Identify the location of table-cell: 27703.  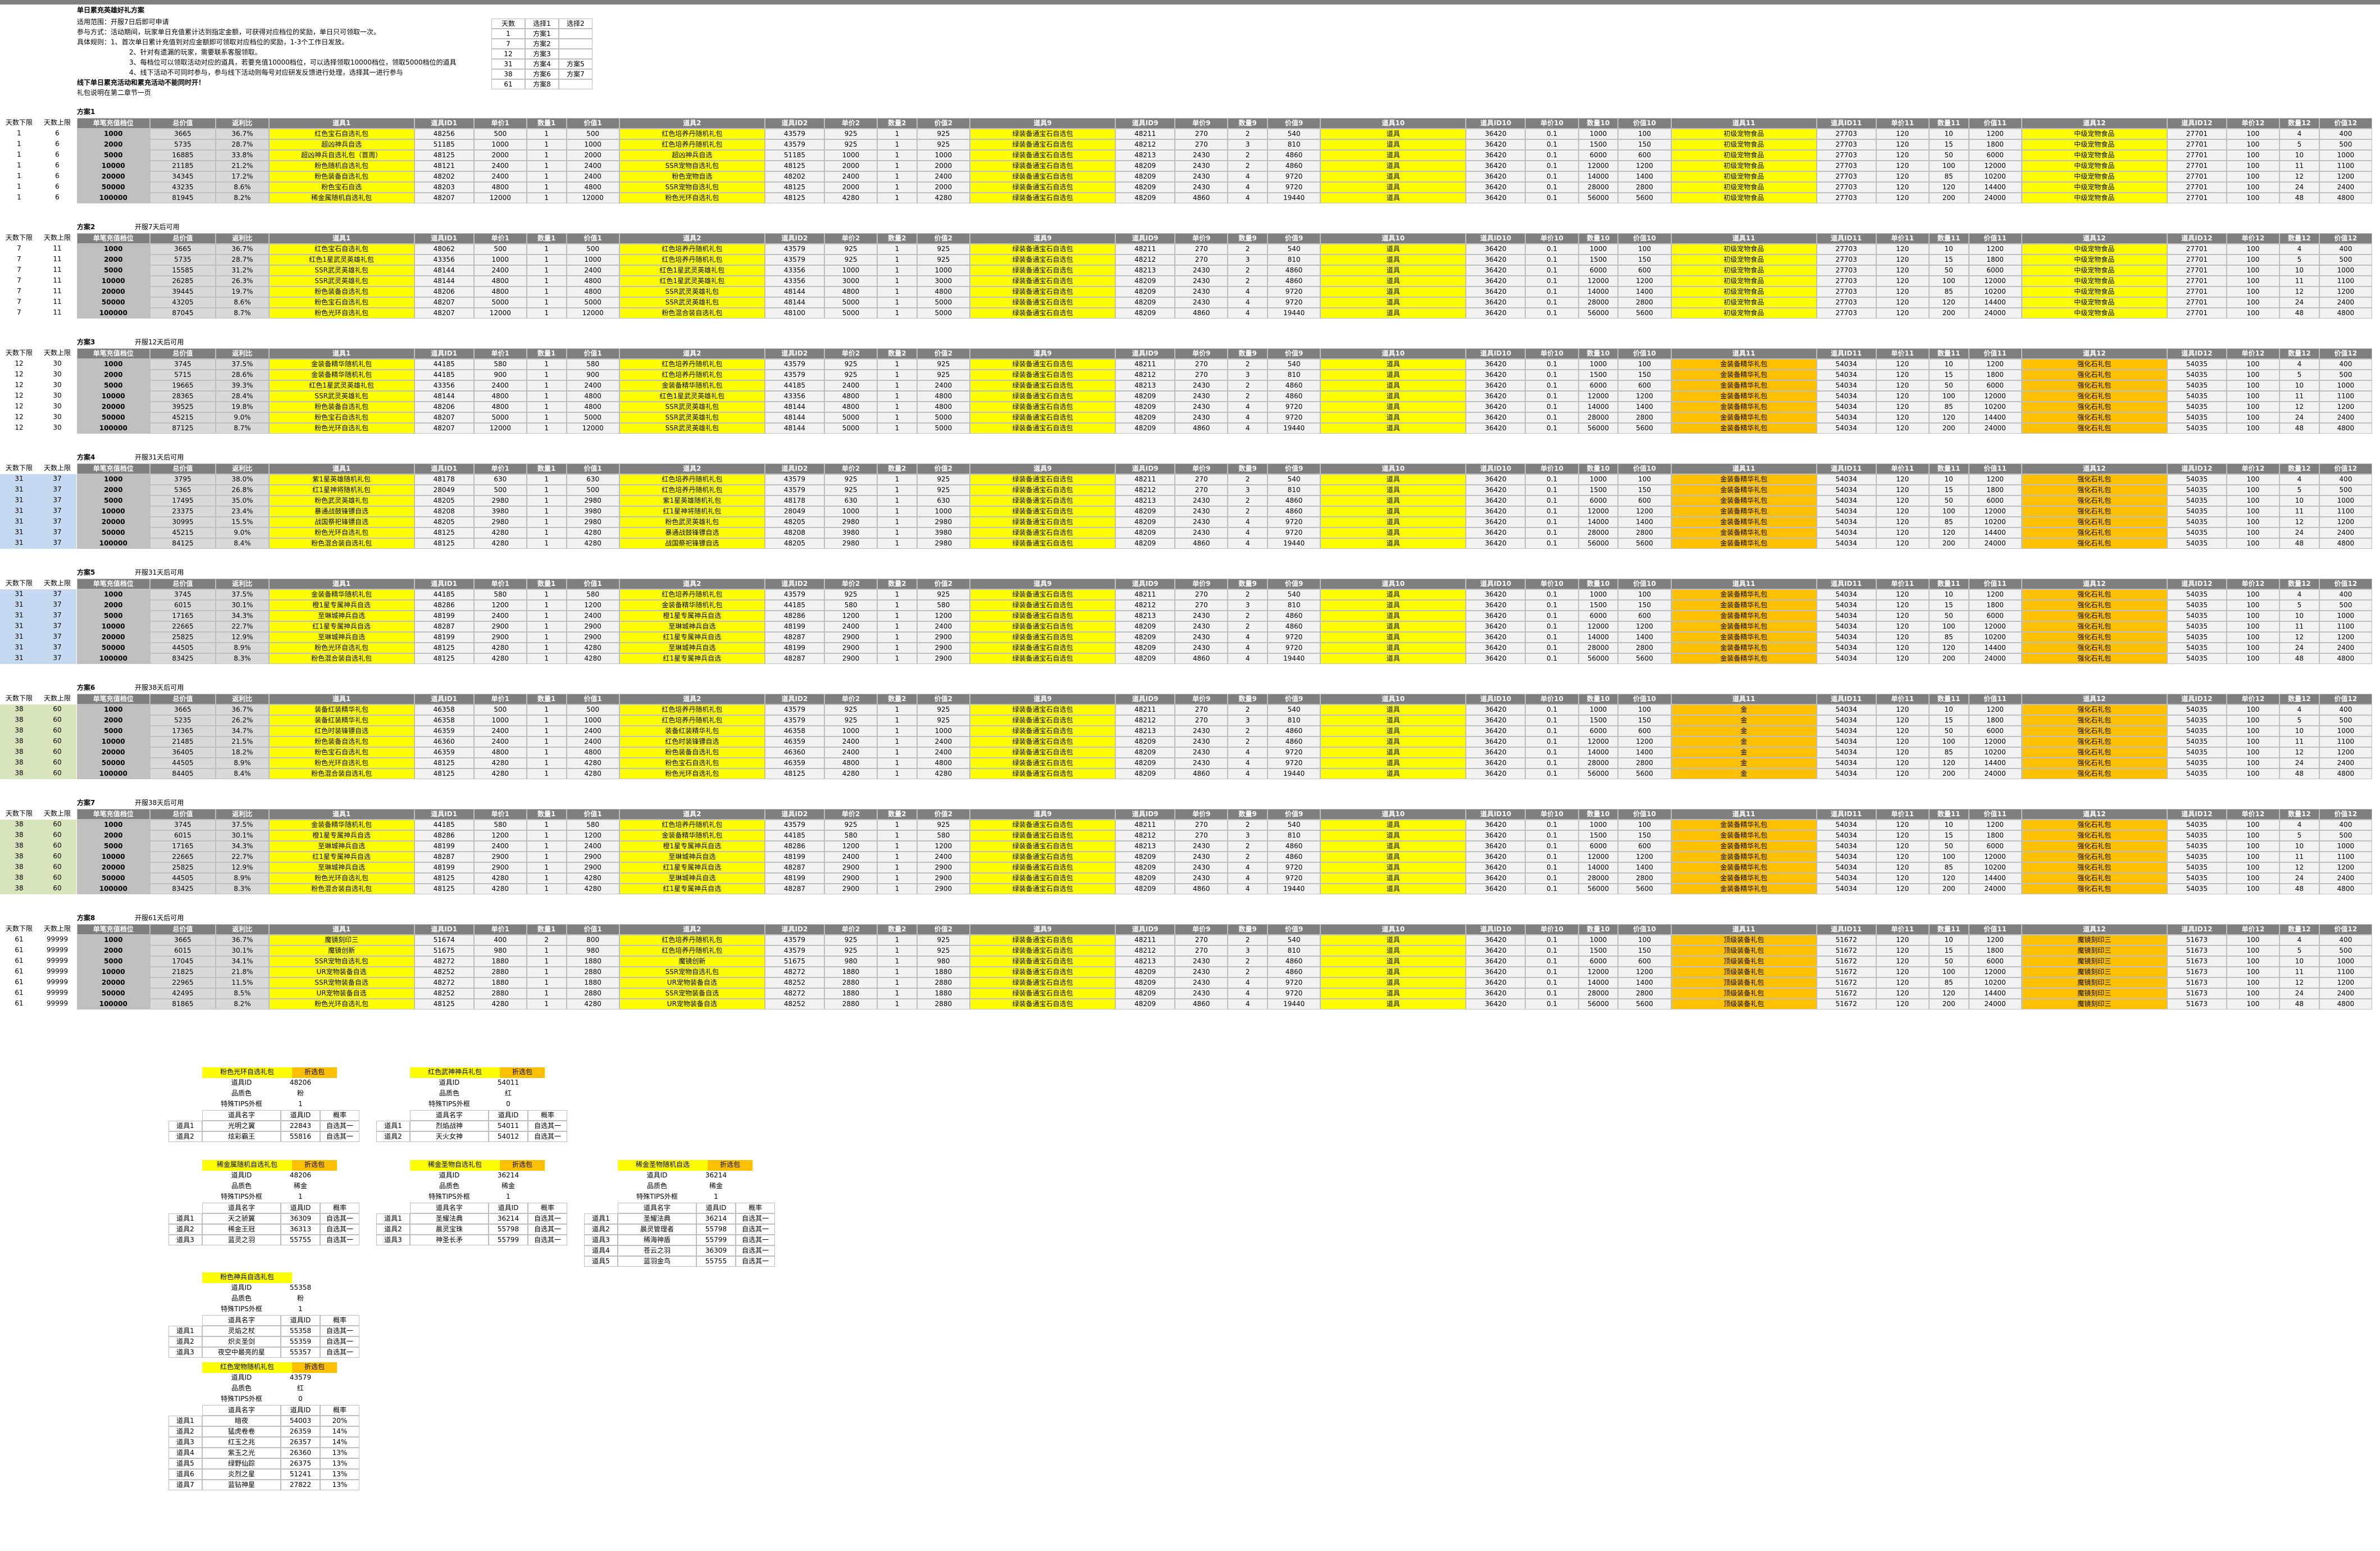
(1846, 166).